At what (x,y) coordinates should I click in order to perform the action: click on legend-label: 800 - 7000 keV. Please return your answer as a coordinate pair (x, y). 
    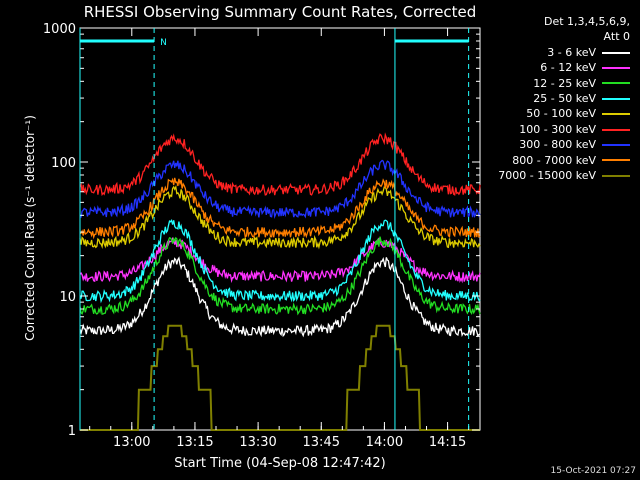
    Looking at the image, I should click on (554, 160).